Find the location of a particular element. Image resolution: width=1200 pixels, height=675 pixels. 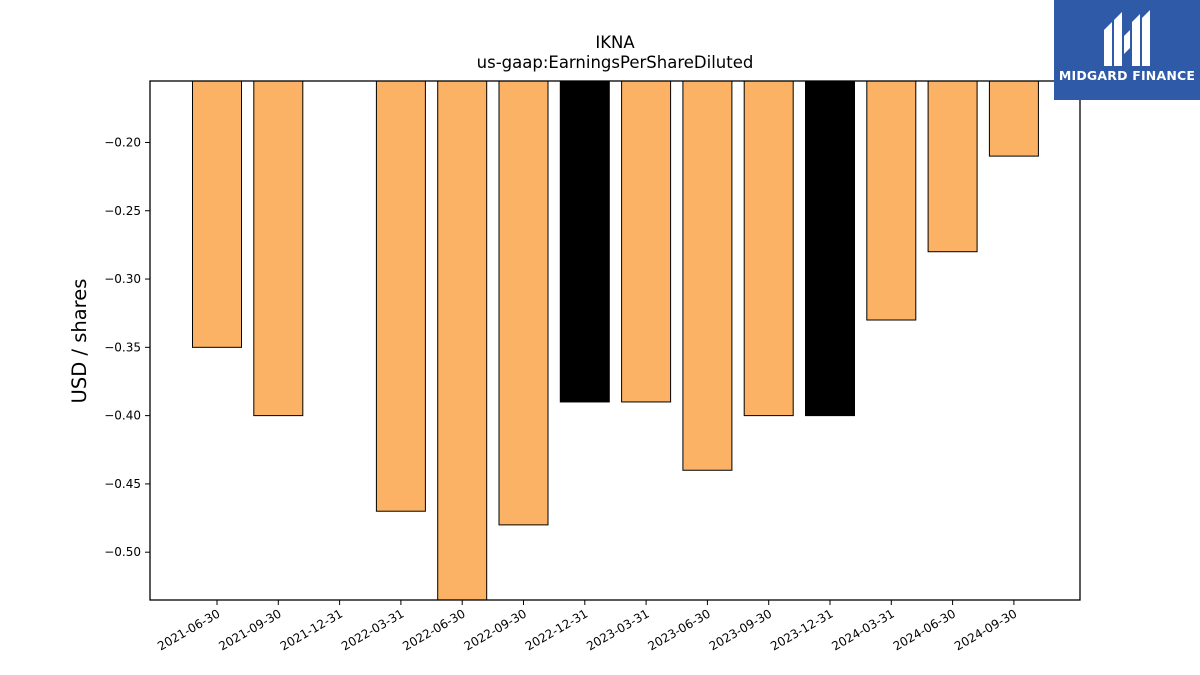

y-tick-label: −0.20 is located at coordinates (122, 142).